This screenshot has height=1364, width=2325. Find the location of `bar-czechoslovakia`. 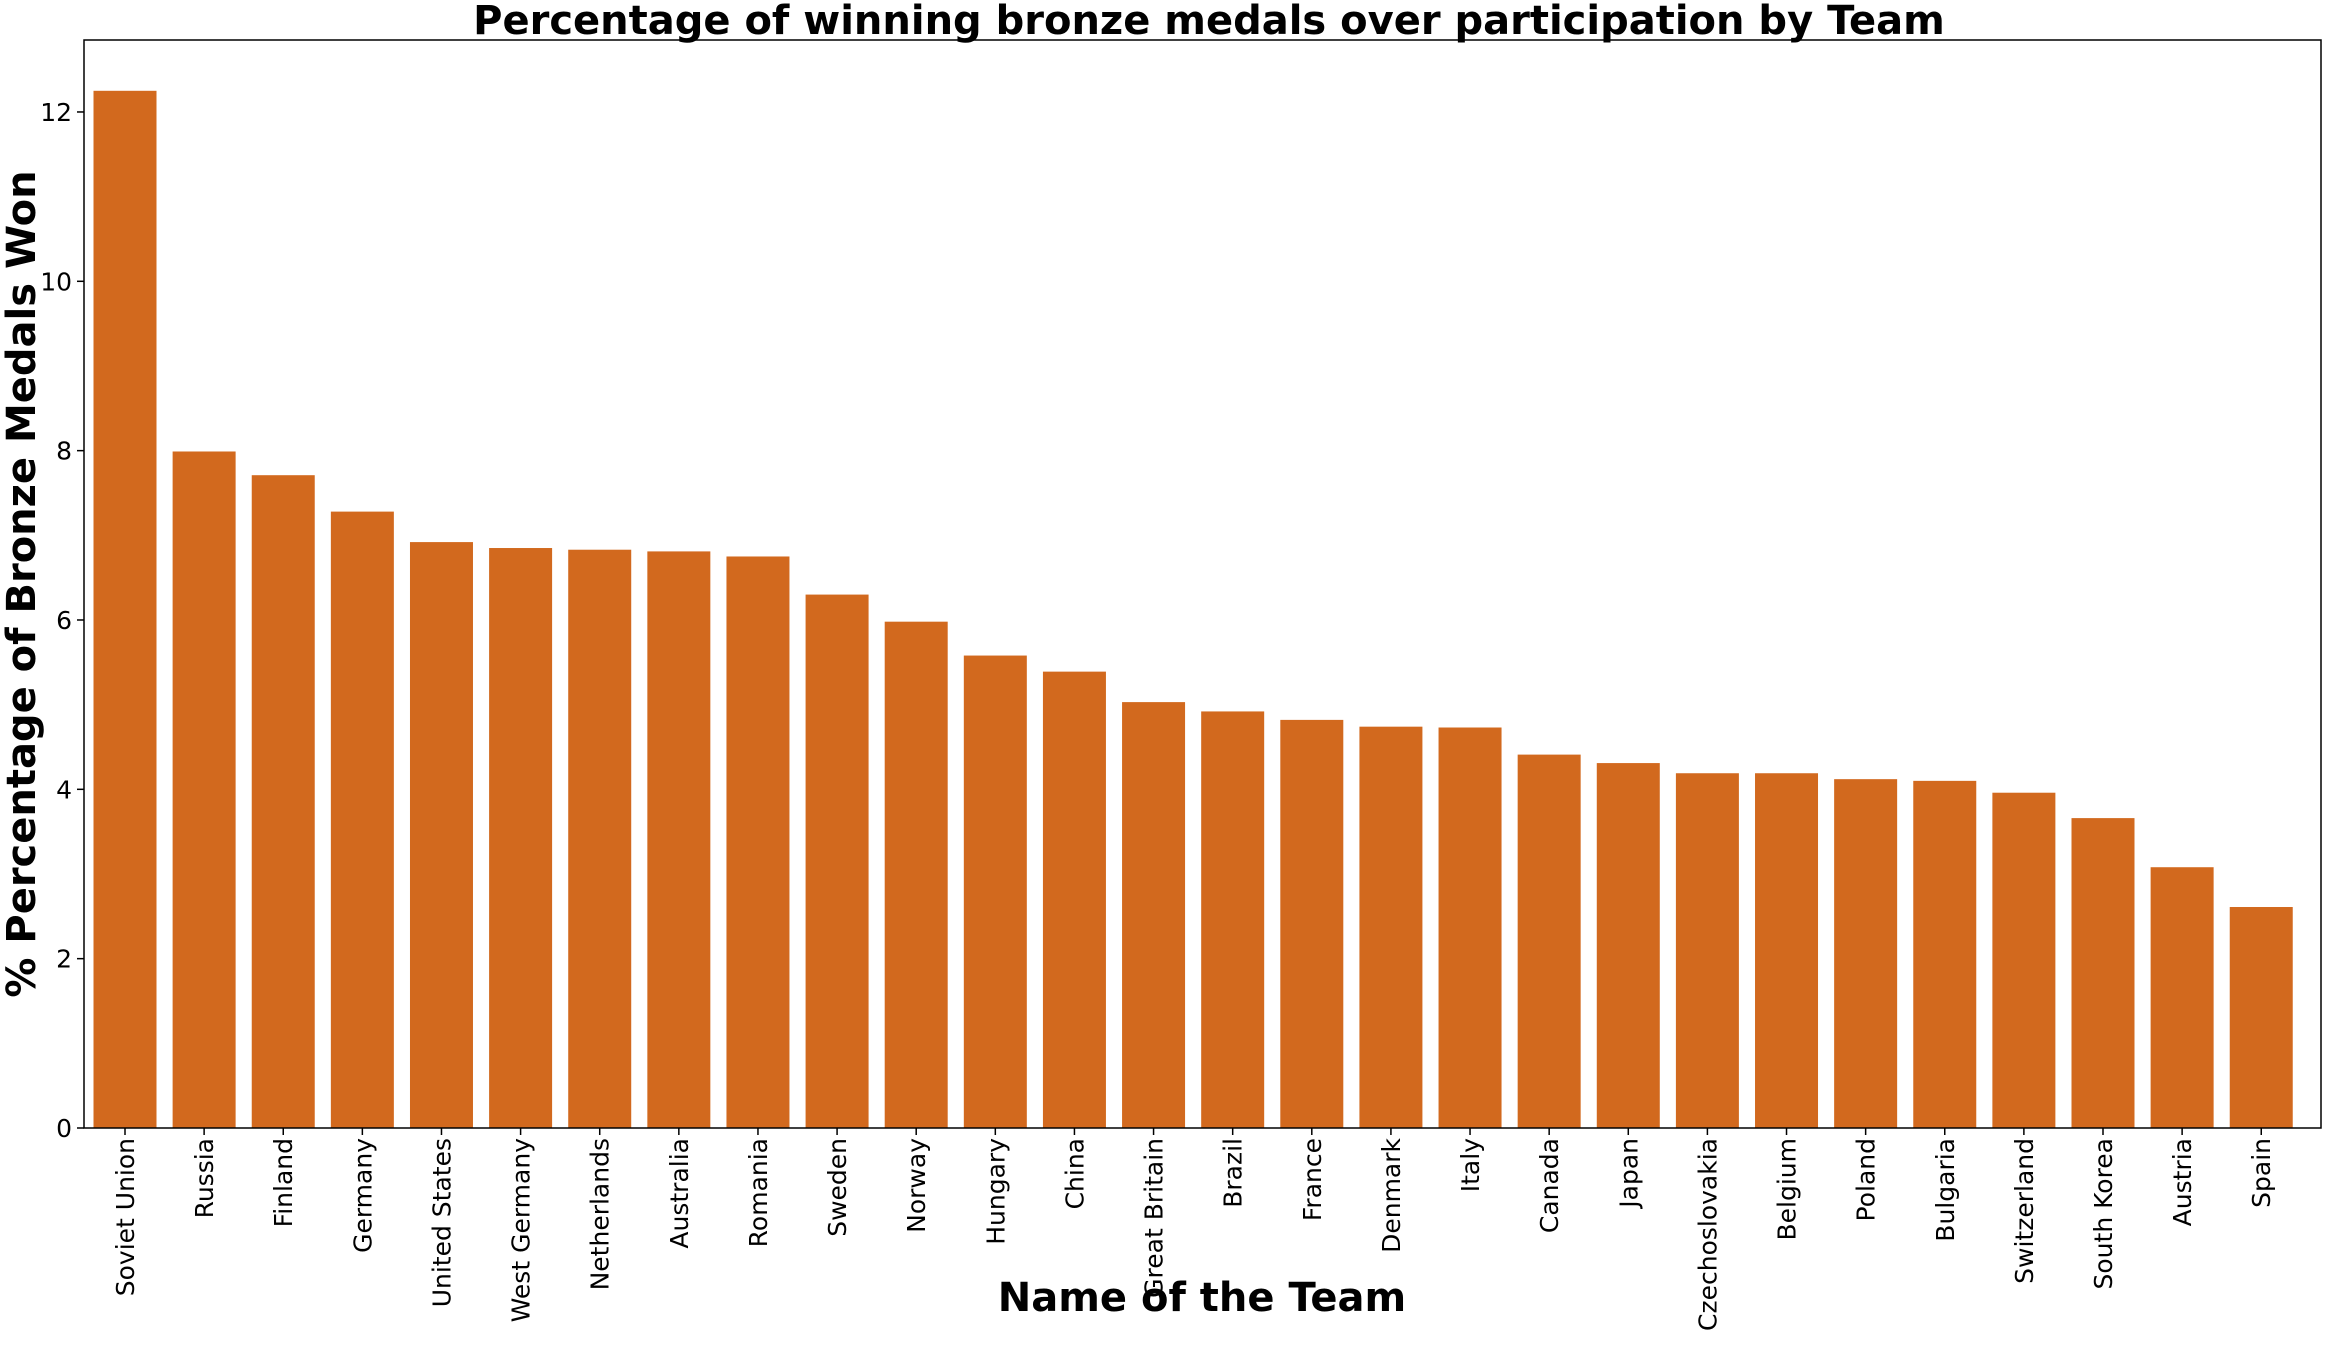

bar-czechoslovakia is located at coordinates (1707, 950).